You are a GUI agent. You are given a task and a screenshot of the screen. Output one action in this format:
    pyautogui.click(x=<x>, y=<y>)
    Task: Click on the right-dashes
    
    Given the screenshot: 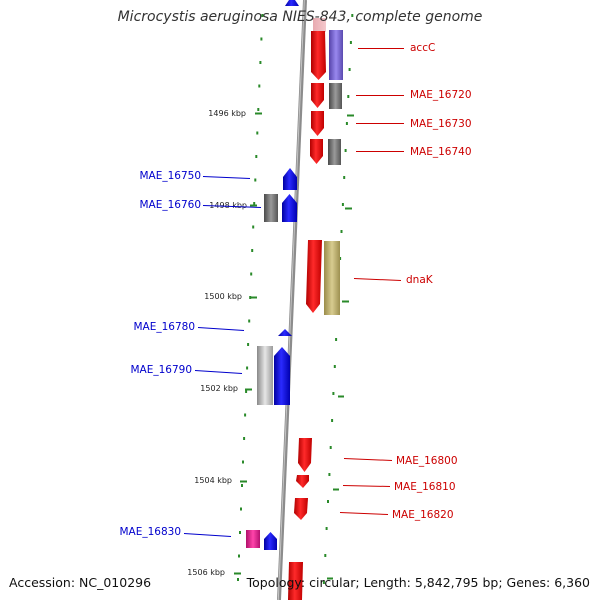 What is the action you would take?
    pyautogui.click(x=340, y=347)
    